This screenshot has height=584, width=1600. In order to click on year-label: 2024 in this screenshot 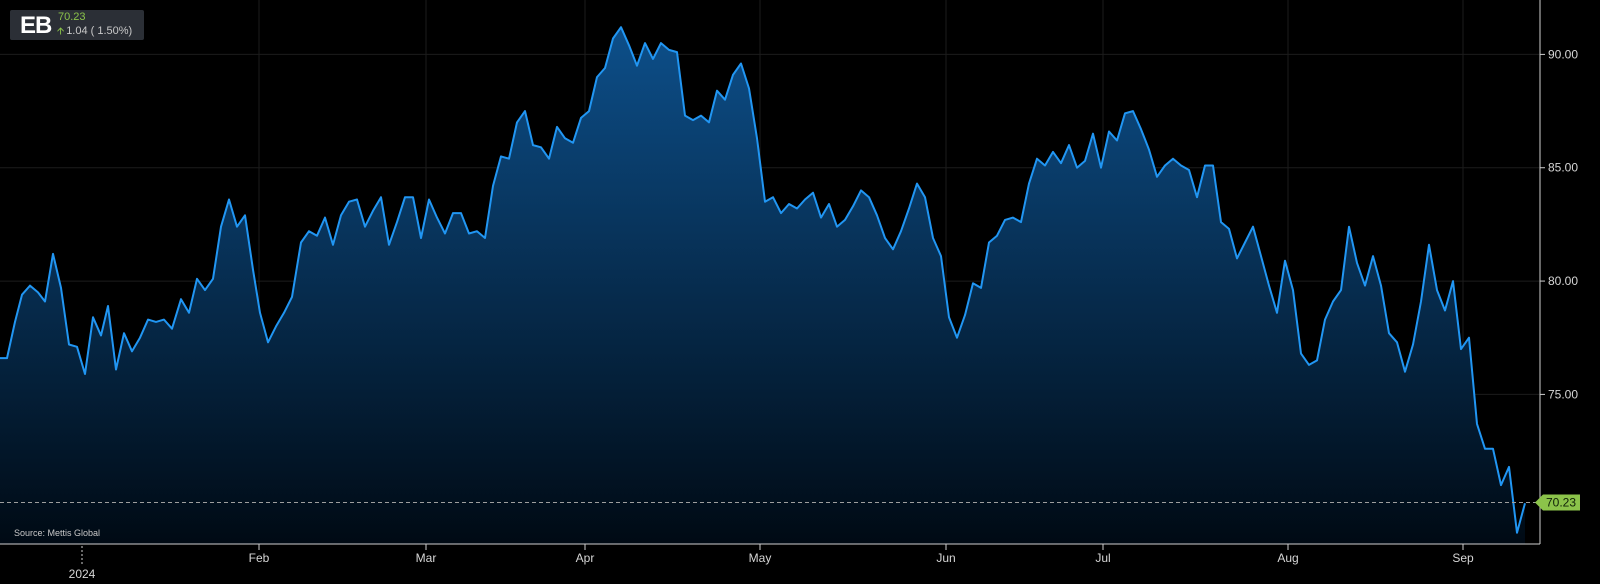, I will do `click(82, 574)`.